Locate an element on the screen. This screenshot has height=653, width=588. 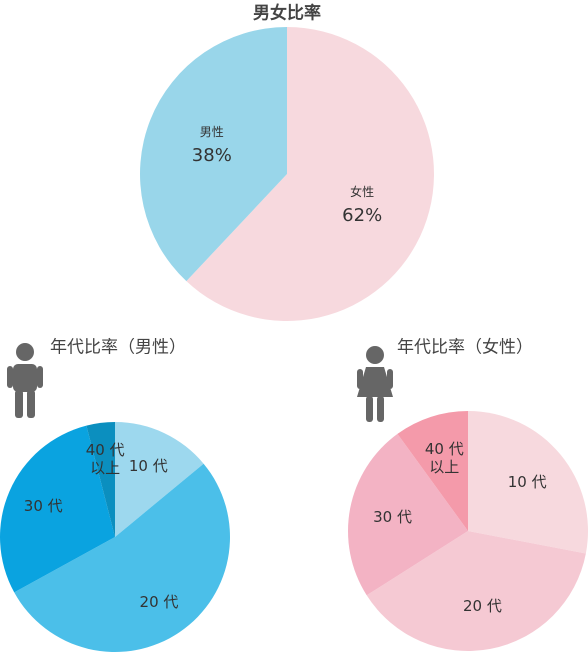
female-icon is located at coordinates (375, 384).